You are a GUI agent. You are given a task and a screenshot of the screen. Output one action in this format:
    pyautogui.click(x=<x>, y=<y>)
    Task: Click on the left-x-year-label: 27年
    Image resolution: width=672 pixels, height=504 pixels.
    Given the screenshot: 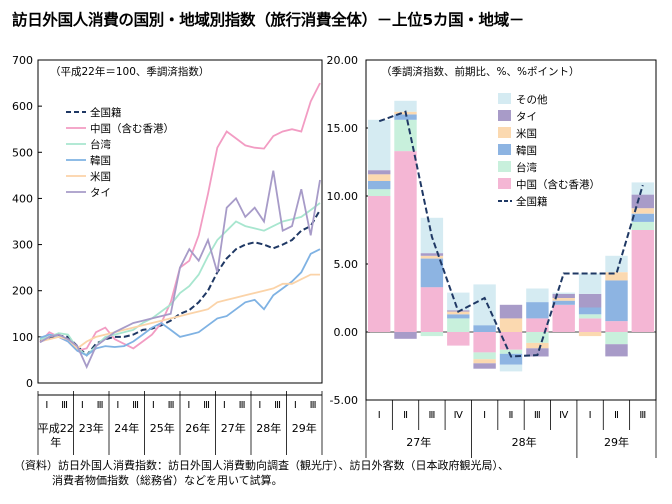 What is the action you would take?
    pyautogui.click(x=233, y=428)
    